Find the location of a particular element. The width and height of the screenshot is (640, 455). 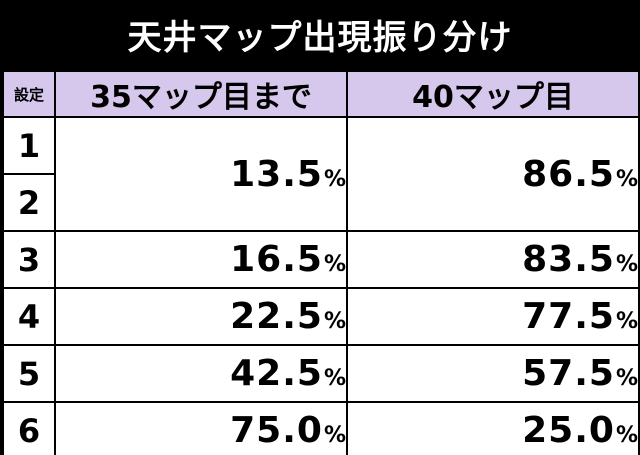

value-cell-40: 25.0% is located at coordinates (493, 428).